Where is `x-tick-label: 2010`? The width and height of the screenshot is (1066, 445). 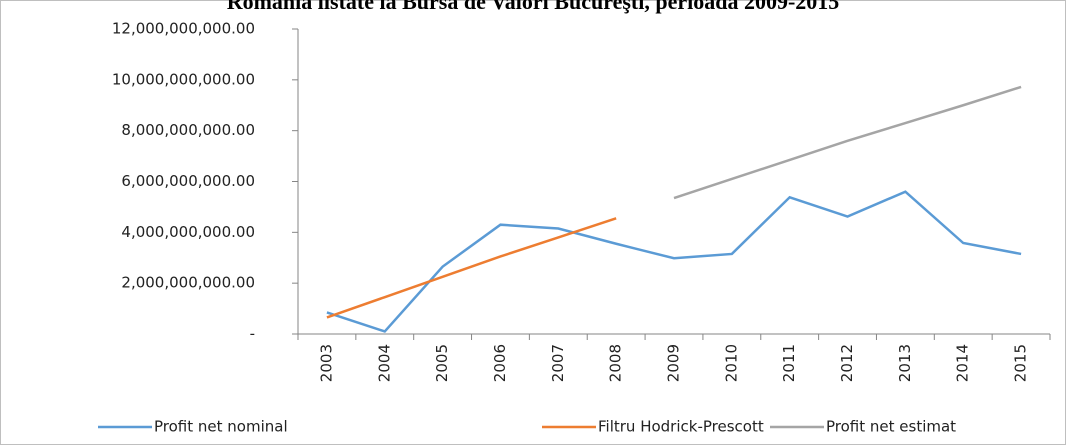
x-tick-label: 2010 is located at coordinates (731, 363).